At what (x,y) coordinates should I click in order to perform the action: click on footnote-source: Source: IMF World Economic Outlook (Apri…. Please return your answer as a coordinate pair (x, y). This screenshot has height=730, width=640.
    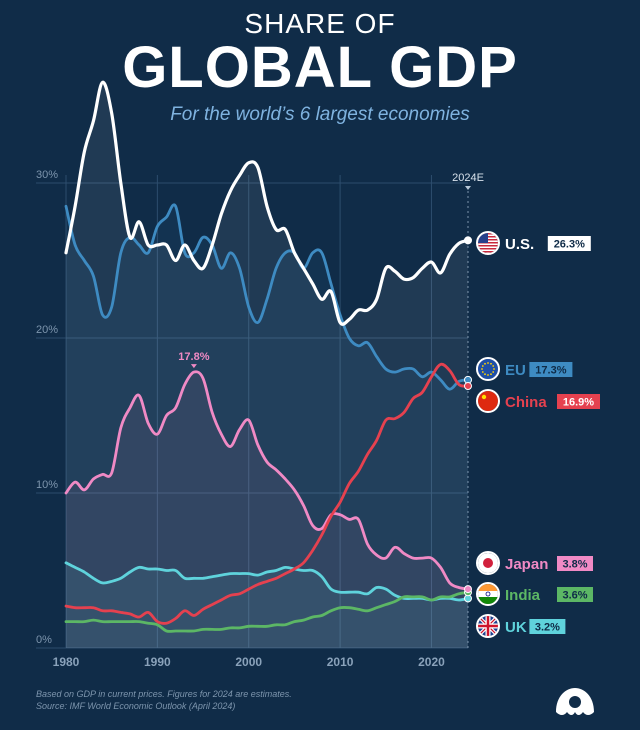
    Looking at the image, I should click on (136, 706).